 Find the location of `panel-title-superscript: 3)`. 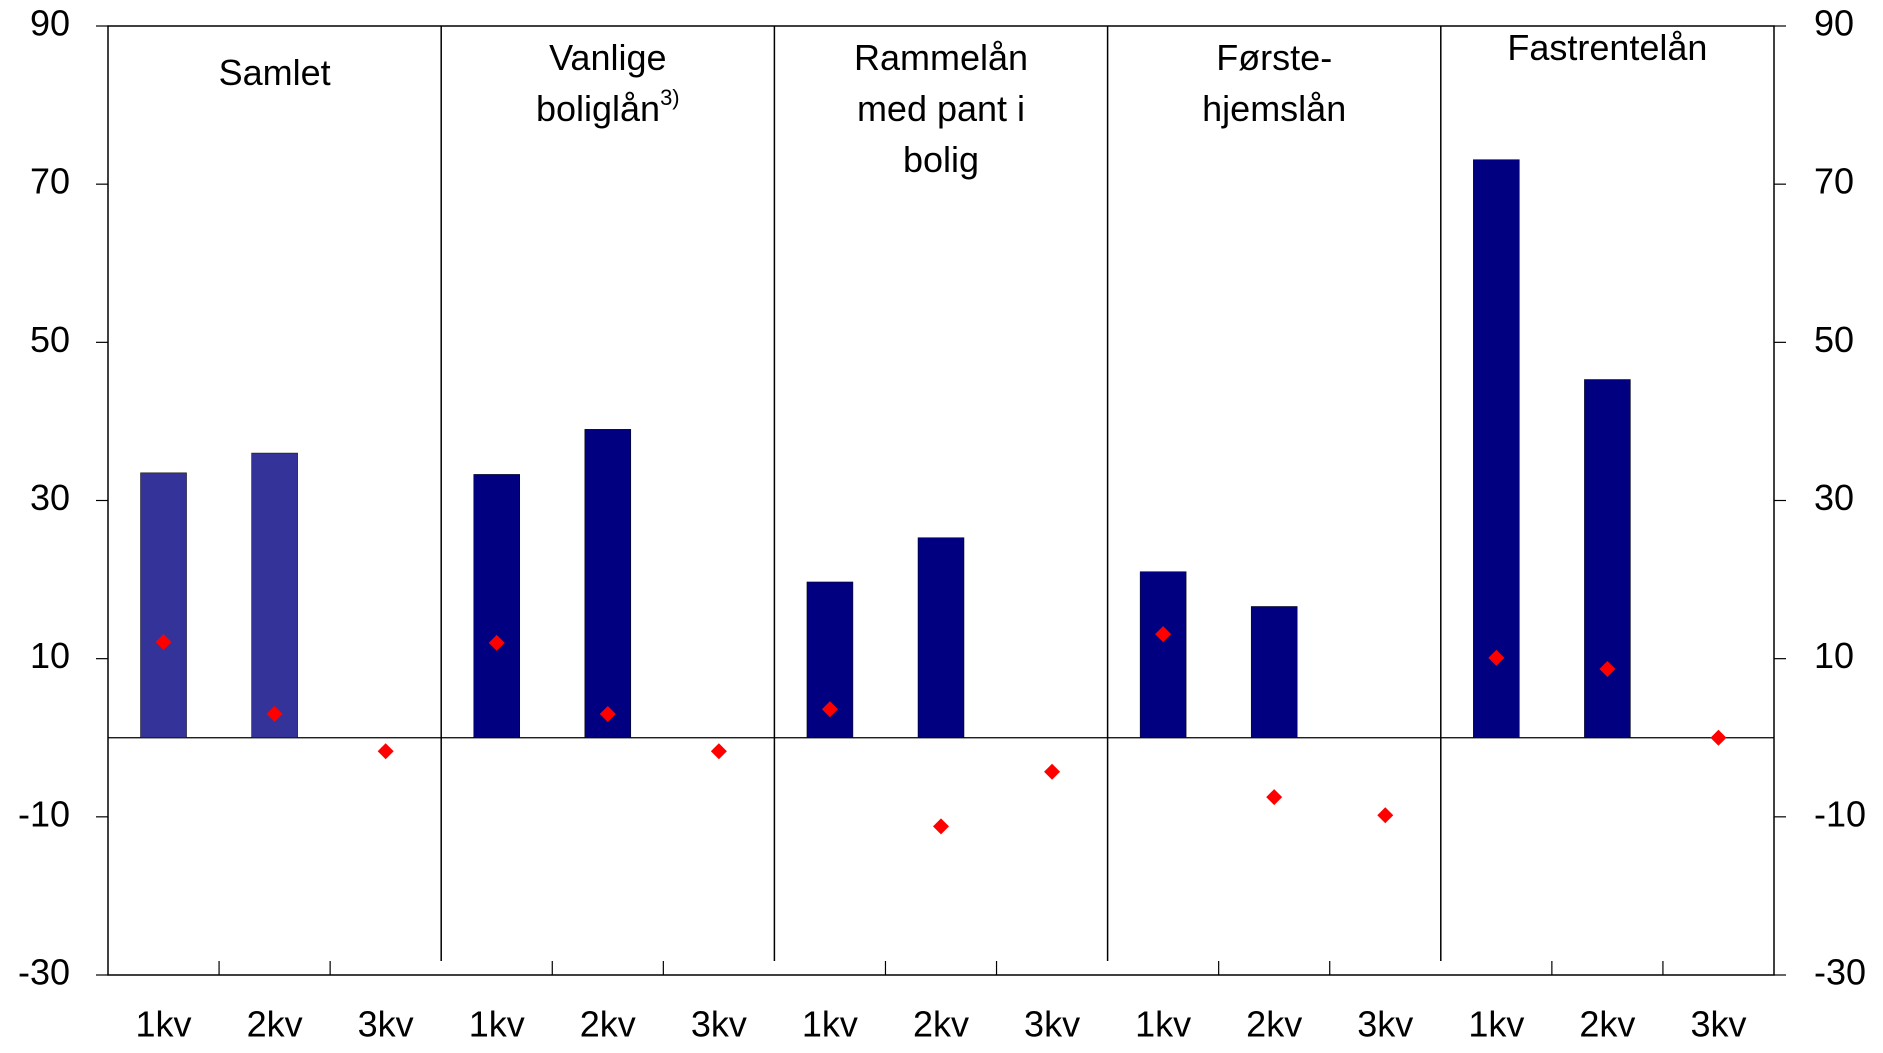

panel-title-superscript: 3) is located at coordinates (670, 97).